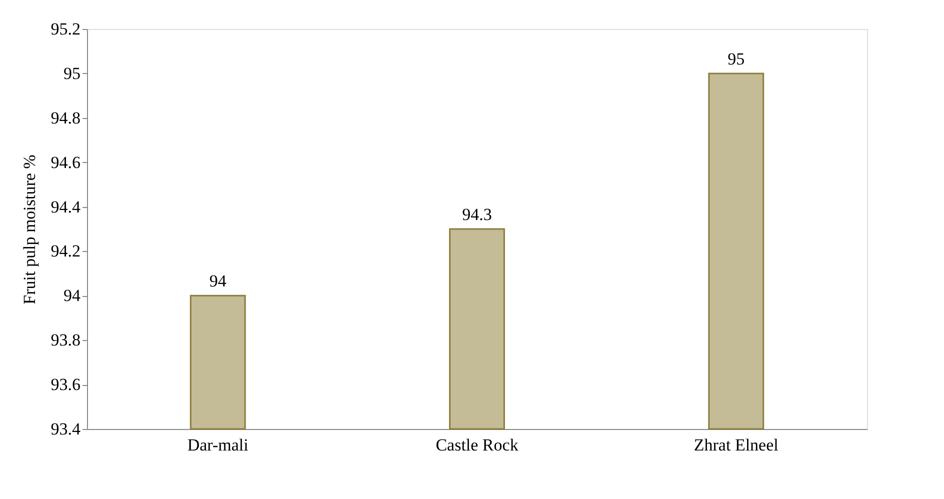 This screenshot has width=944, height=499. I want to click on y-tick-label: 93.6, so click(65, 384).